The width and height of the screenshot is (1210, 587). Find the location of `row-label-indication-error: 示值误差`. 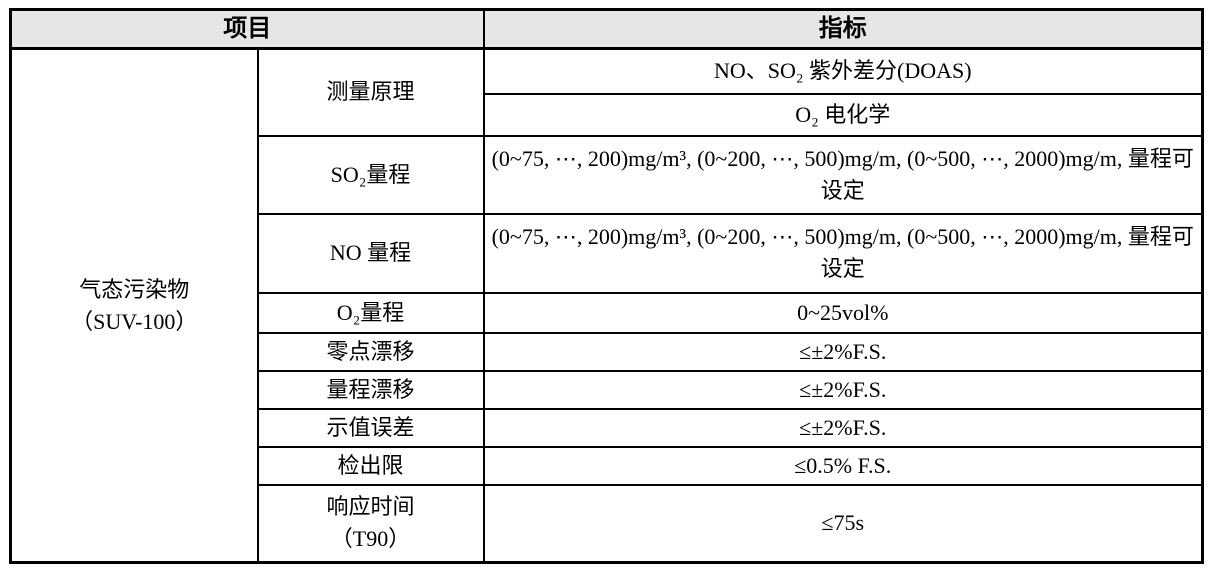

row-label-indication-error: 示值误差 is located at coordinates (370, 427).